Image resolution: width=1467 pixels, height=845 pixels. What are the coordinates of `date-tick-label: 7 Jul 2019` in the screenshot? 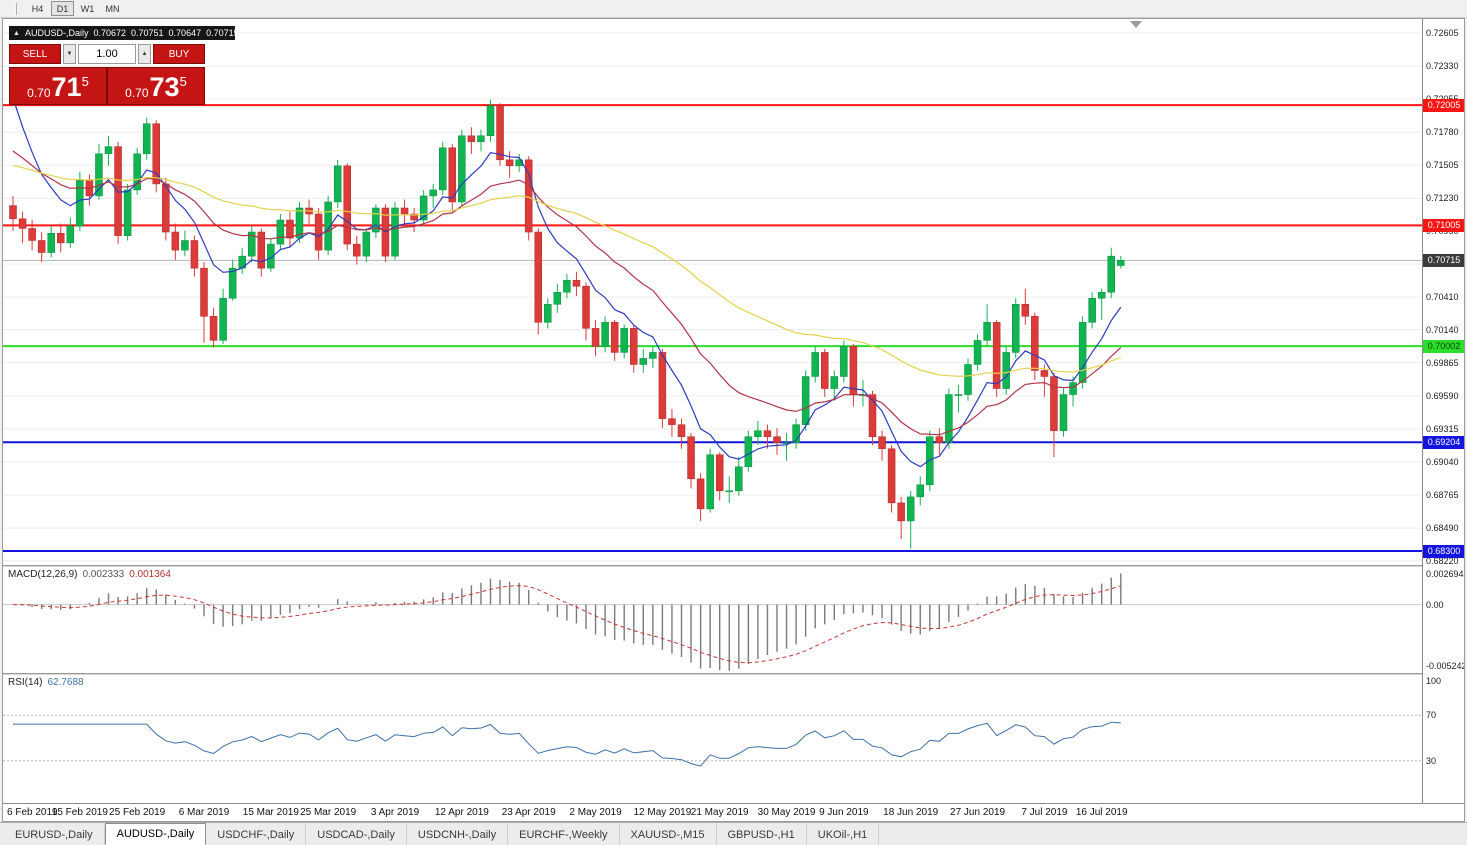 It's located at (1044, 812).